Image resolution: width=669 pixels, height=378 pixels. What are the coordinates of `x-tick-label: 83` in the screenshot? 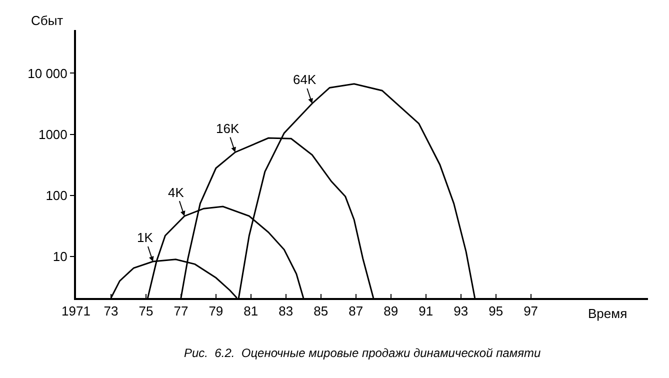 It's located at (286, 311).